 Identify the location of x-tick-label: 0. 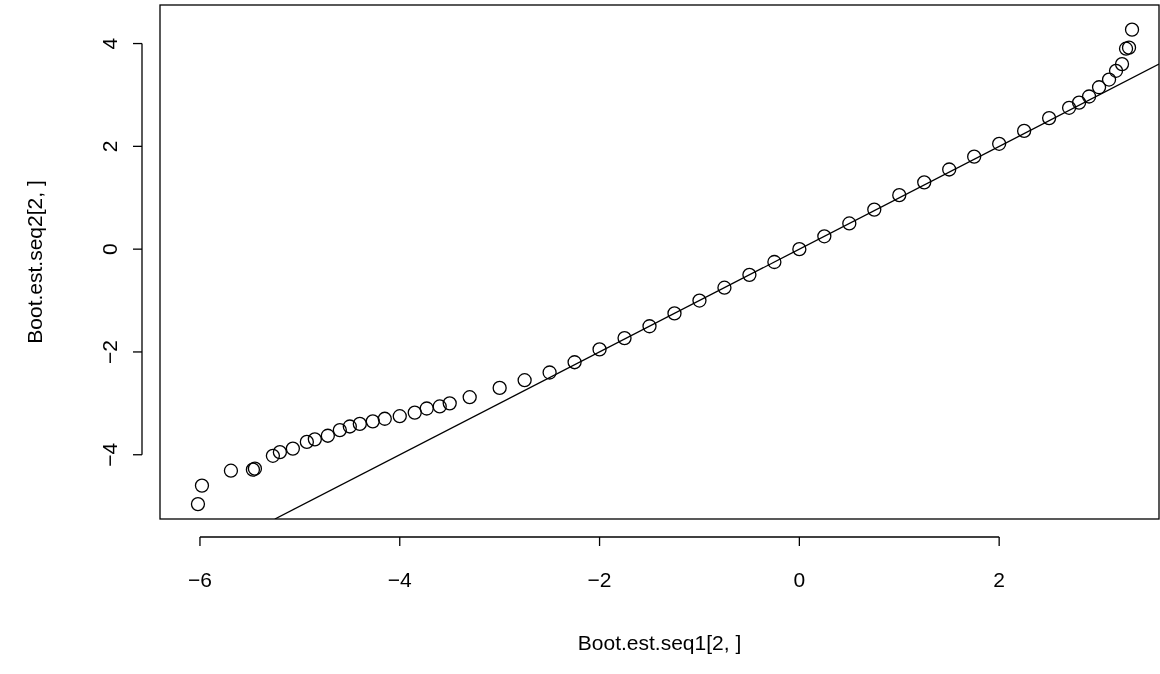
(799, 579).